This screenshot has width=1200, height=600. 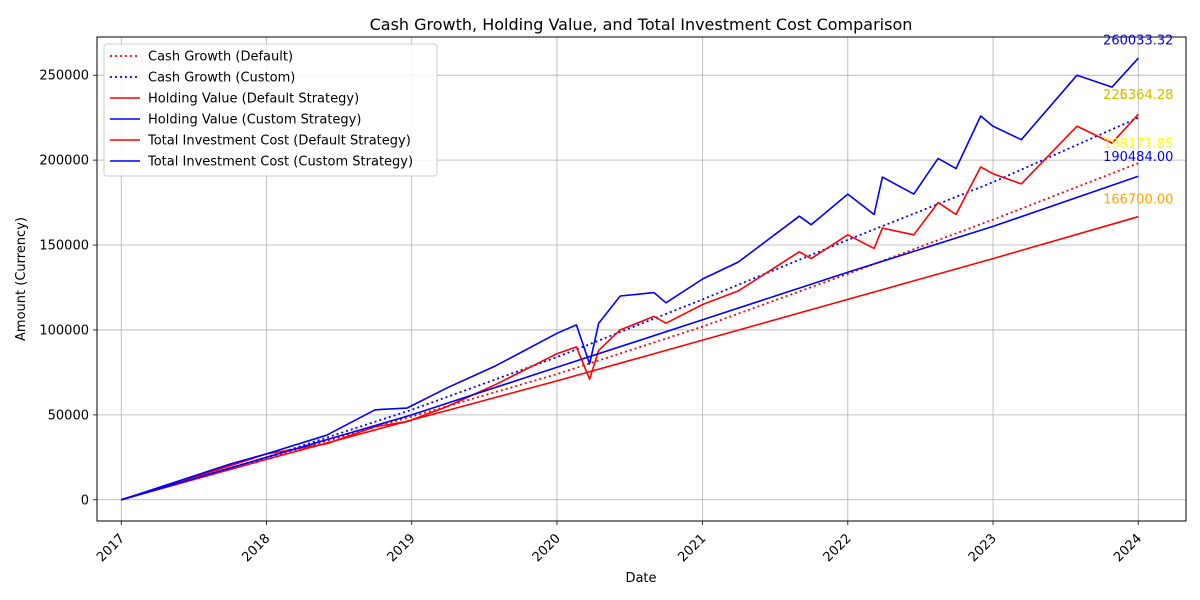 I want to click on value-annotation: 225364.28, so click(x=1138, y=95).